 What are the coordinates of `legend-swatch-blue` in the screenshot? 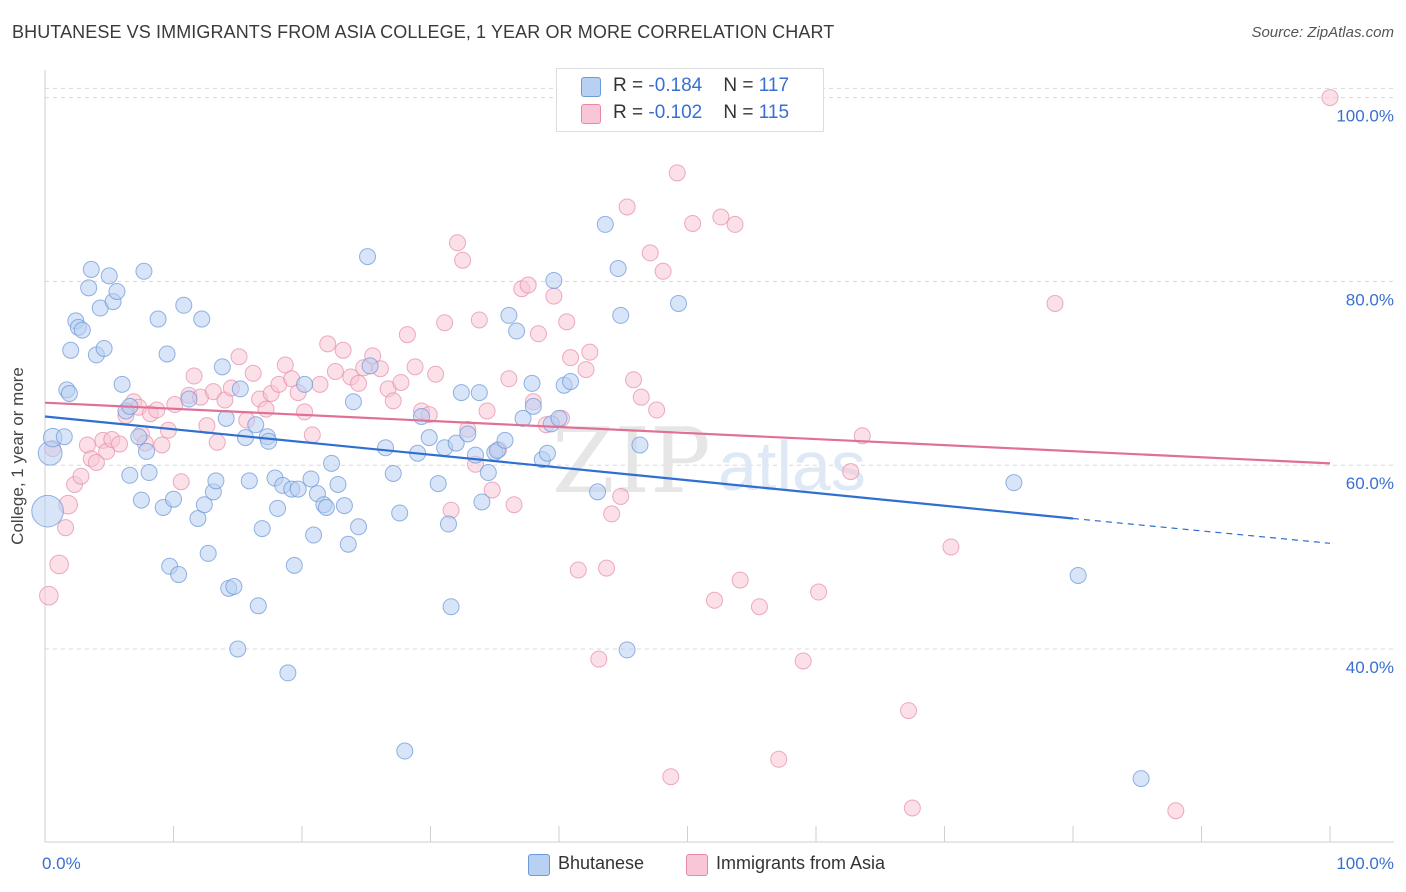 It's located at (539, 865).